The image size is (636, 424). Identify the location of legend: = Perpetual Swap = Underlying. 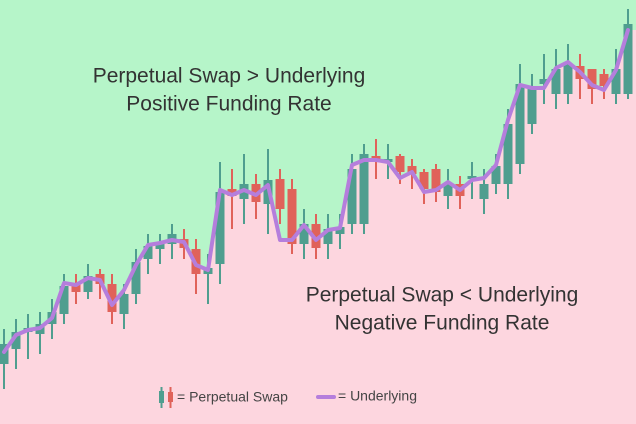
(288, 397).